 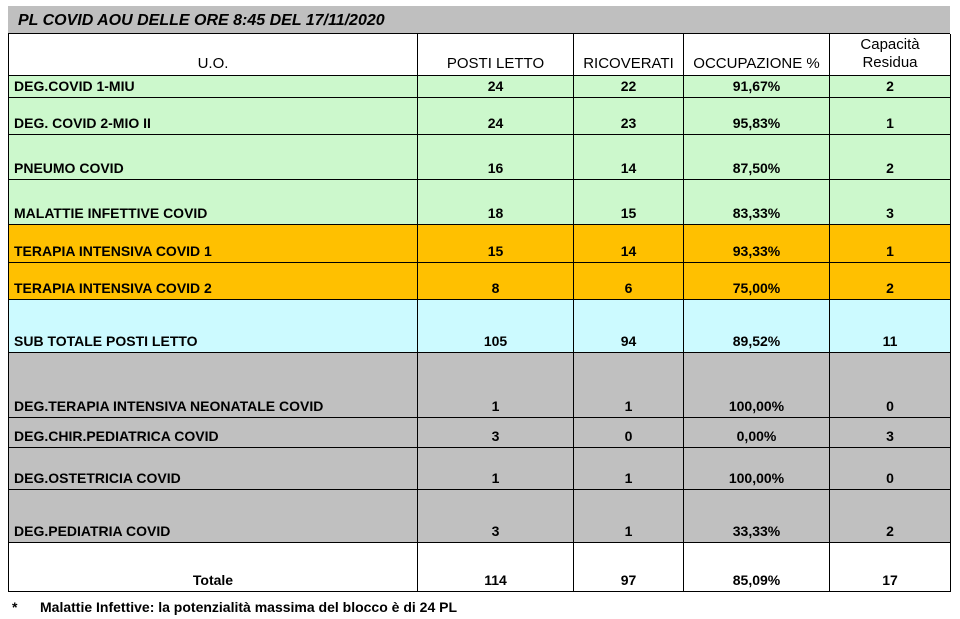 I want to click on header-ricoverati: RICOVERATI, so click(x=629, y=55).